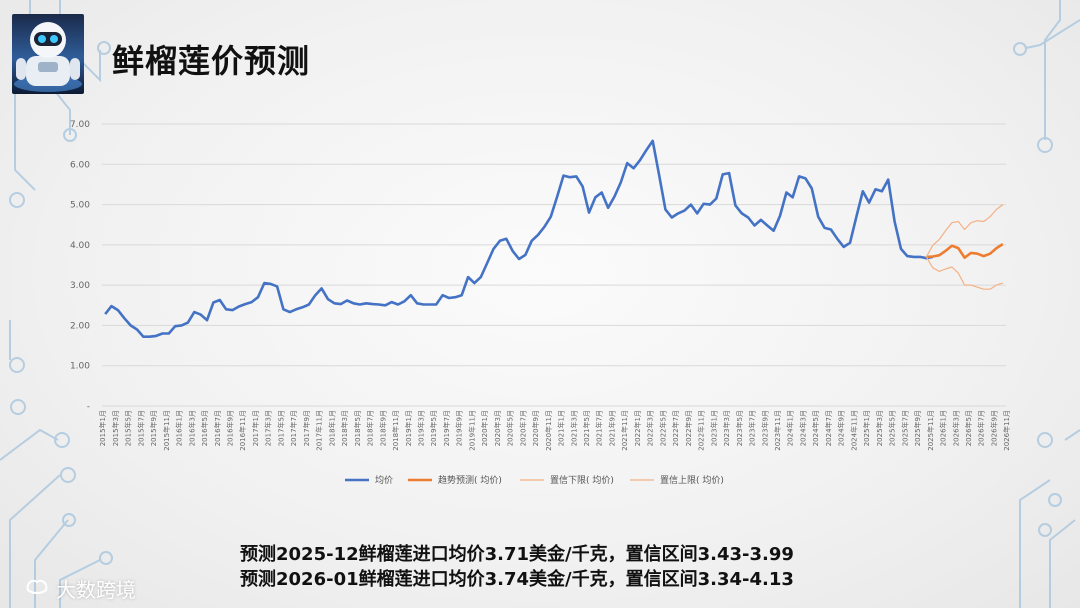  Describe the element at coordinates (777, 430) in the screenshot. I see `x-tick-label: 2023年11月` at that location.